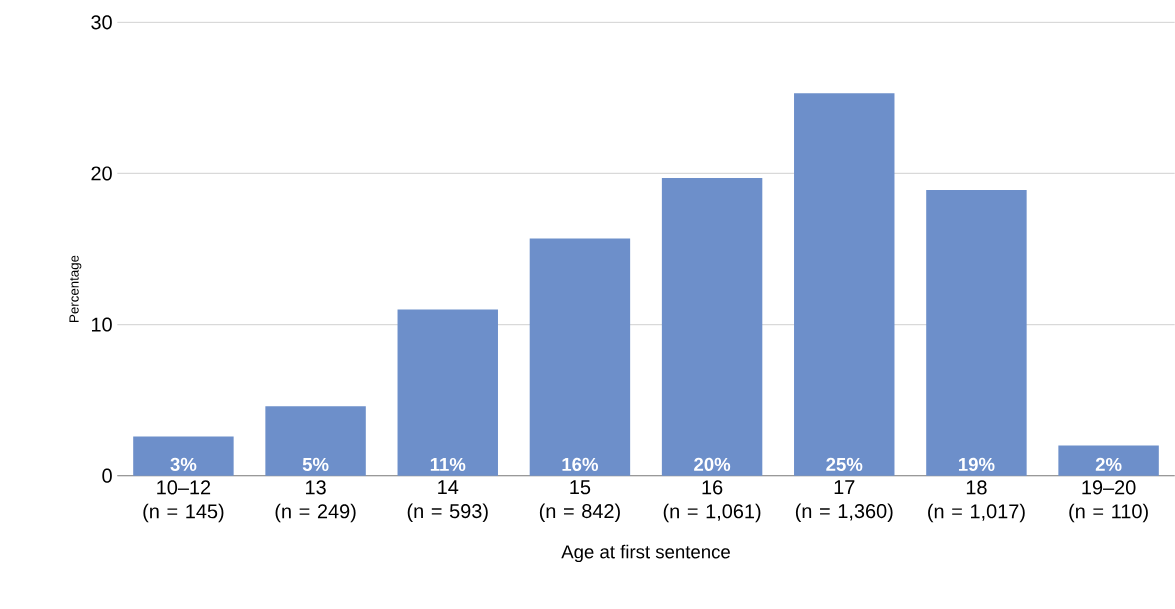 The width and height of the screenshot is (1175, 609). I want to click on data-label: 11%, so click(448, 464).